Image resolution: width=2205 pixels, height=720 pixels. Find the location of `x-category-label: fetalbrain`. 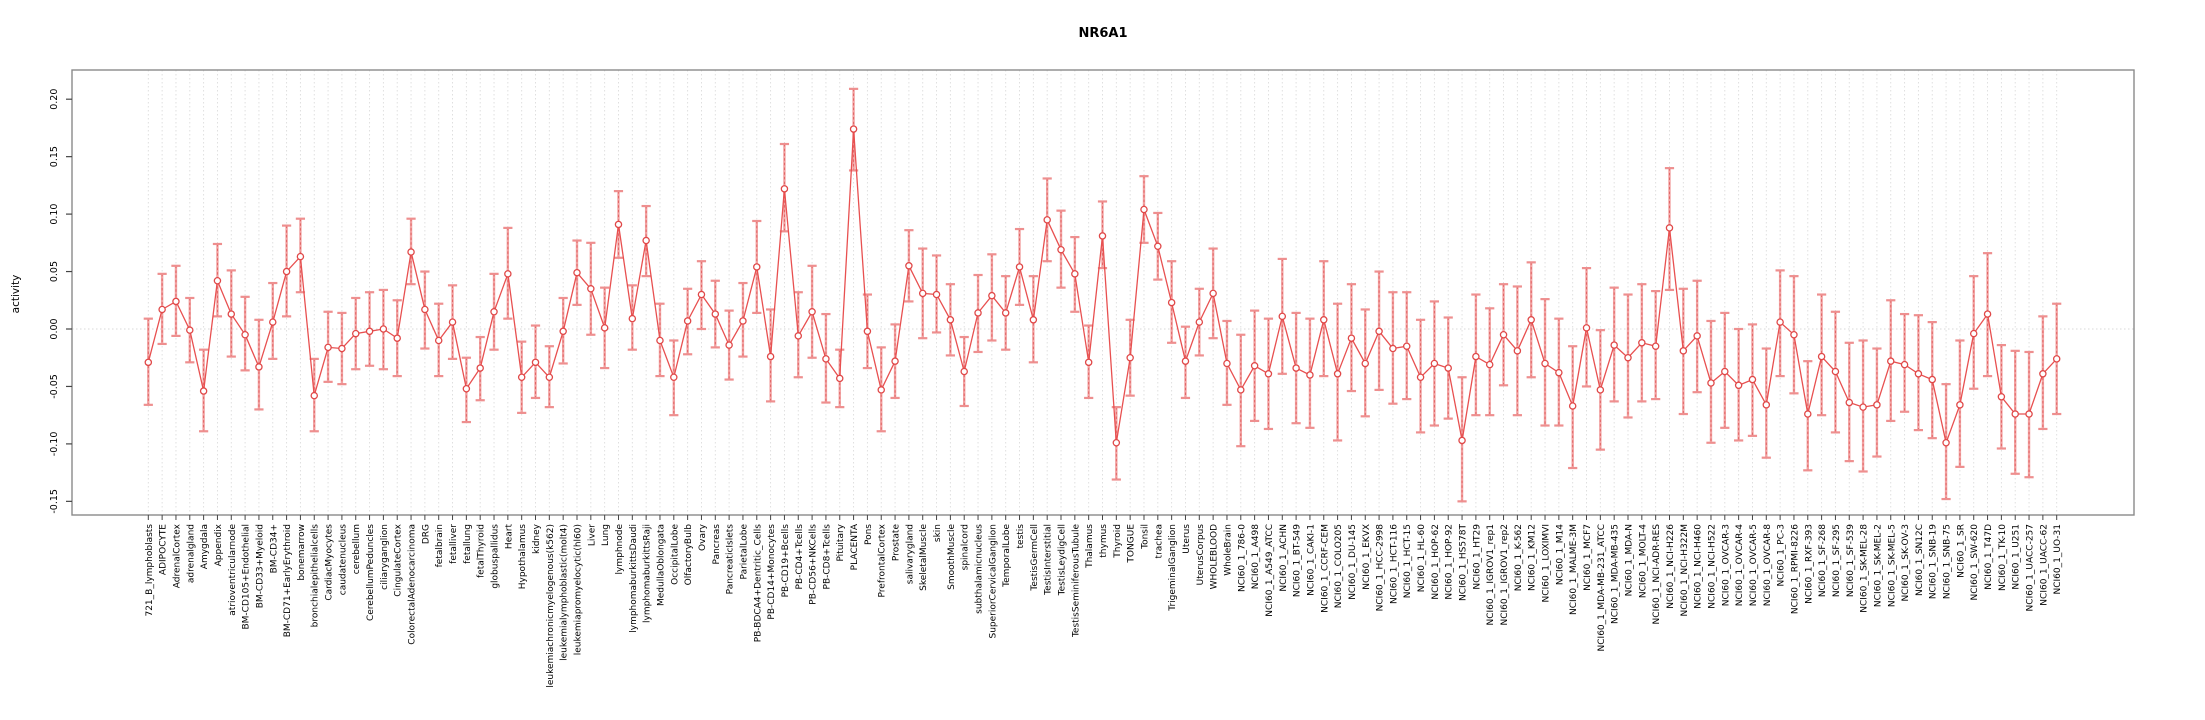

x-category-label: fetalbrain is located at coordinates (440, 545).